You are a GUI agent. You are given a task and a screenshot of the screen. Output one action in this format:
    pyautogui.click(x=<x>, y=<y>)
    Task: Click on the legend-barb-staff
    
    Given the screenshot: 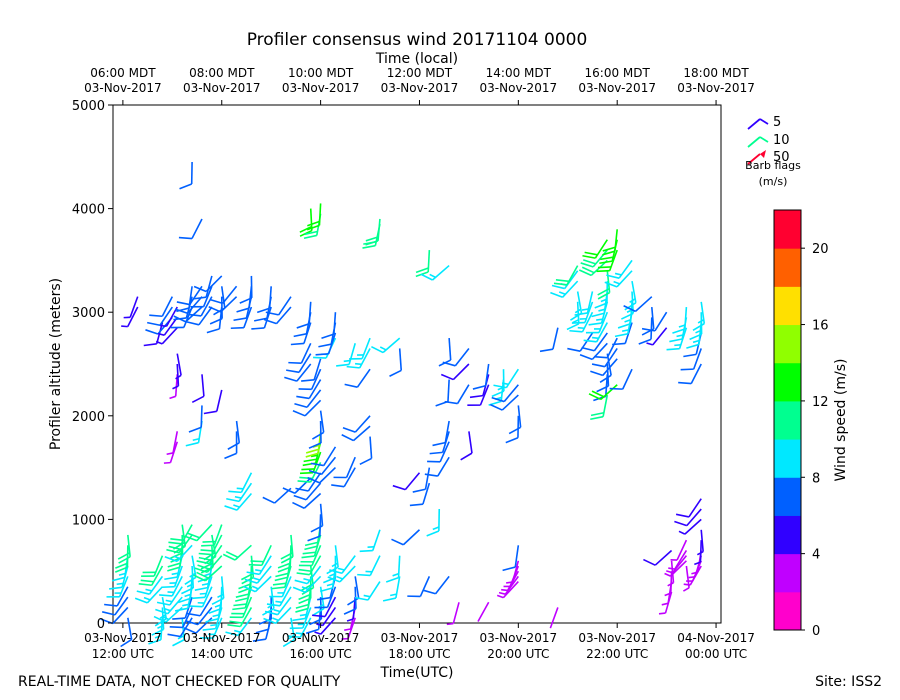 What is the action you would take?
    pyautogui.click(x=754, y=124)
    